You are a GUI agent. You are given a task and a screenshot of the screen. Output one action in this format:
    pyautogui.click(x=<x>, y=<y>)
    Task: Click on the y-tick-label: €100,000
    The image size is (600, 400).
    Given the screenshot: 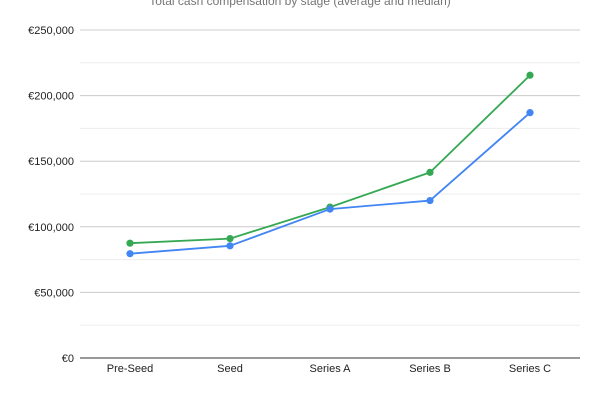 What is the action you would take?
    pyautogui.click(x=51, y=228)
    